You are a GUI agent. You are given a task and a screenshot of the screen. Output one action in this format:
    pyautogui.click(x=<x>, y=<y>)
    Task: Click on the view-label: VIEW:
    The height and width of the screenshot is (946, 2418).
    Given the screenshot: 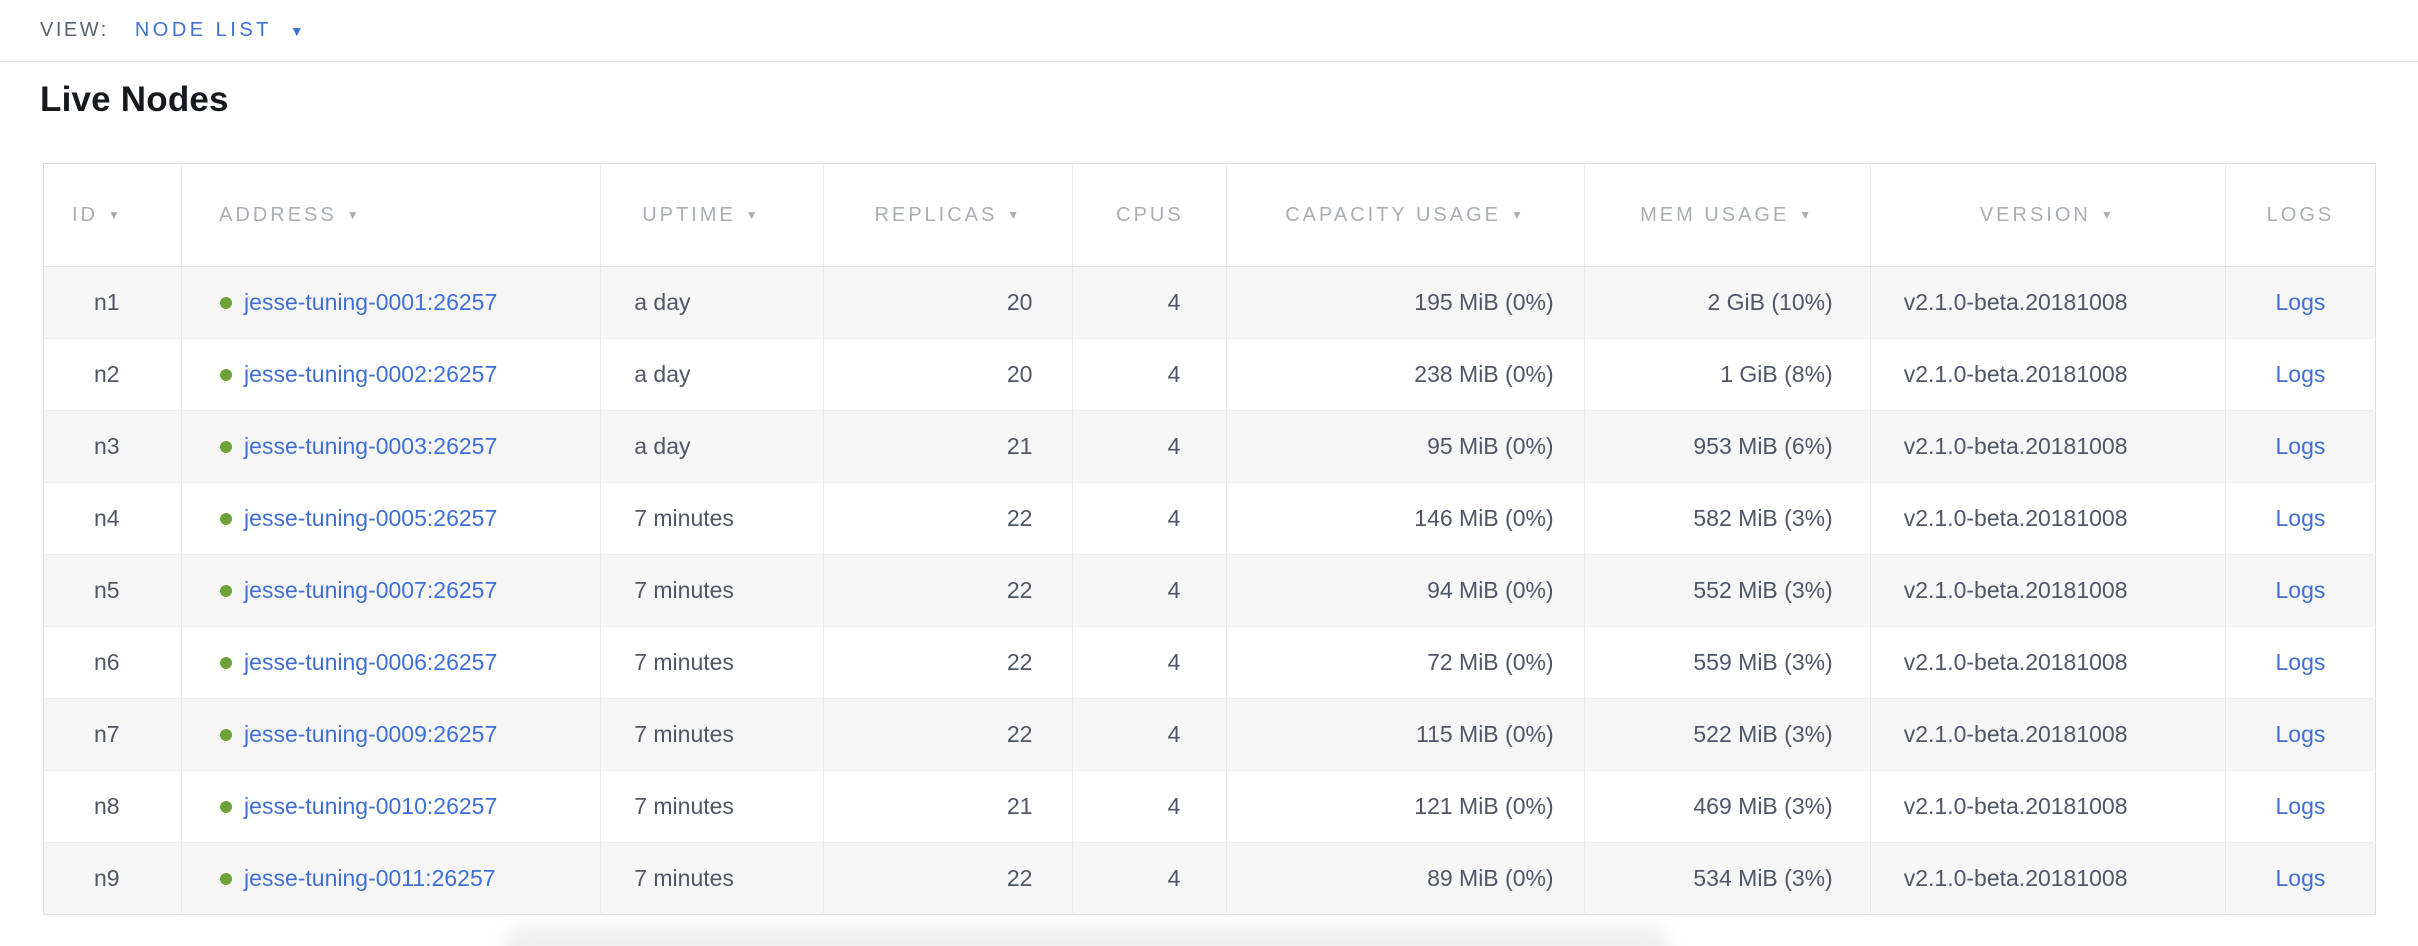 What is the action you would take?
    pyautogui.click(x=74, y=30)
    